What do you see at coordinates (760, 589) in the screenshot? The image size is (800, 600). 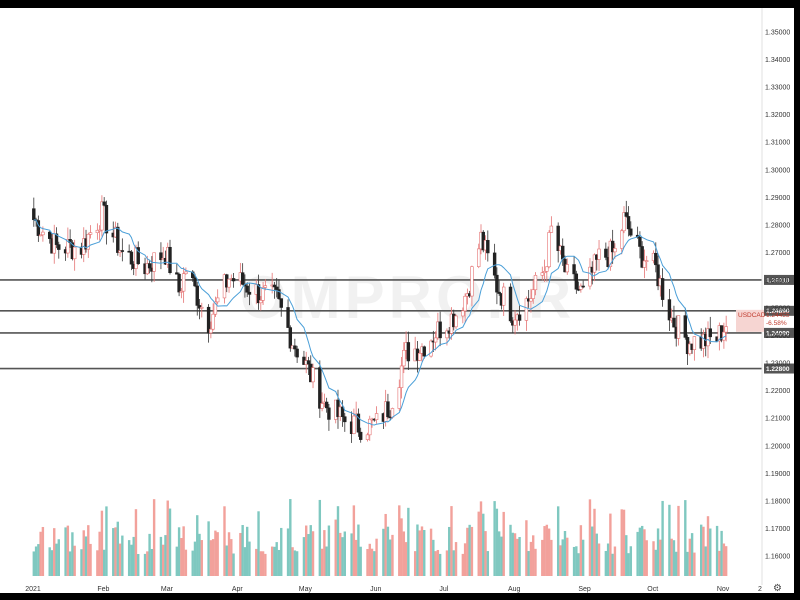 I see `time-tick-label: 2` at bounding box center [760, 589].